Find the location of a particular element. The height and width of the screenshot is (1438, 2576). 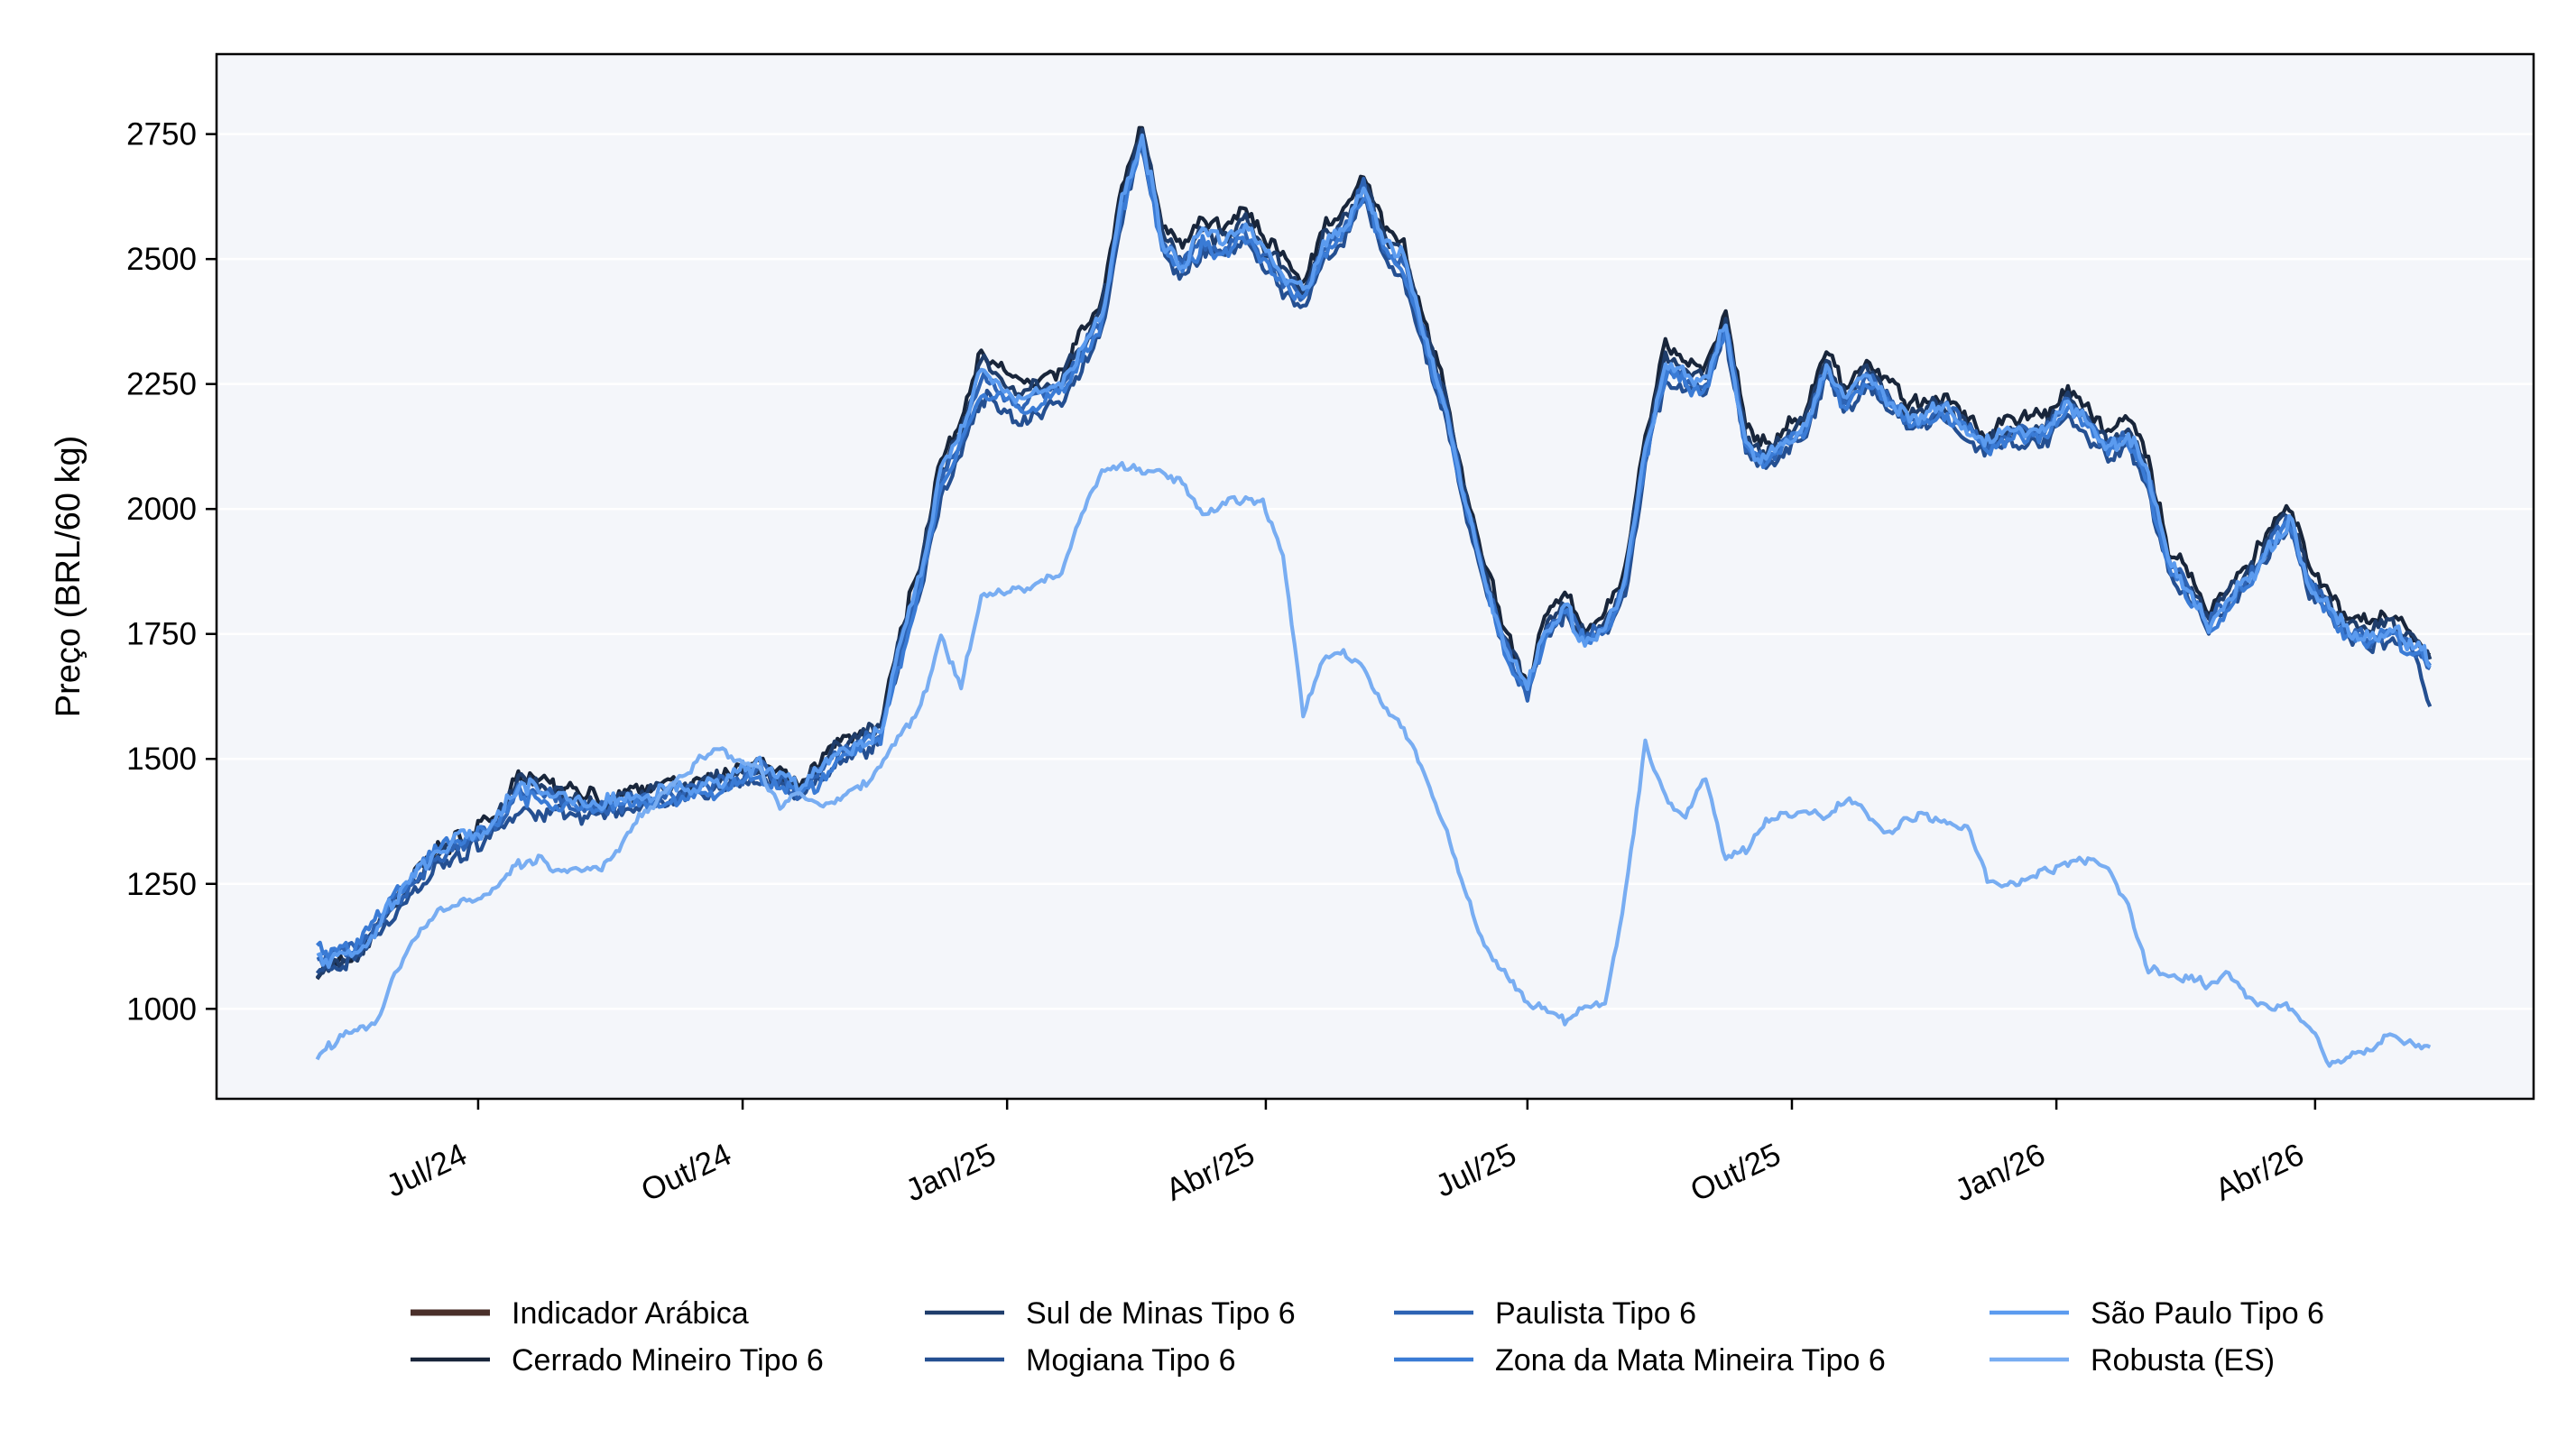

y-tick-label: 2500 is located at coordinates (161, 259).